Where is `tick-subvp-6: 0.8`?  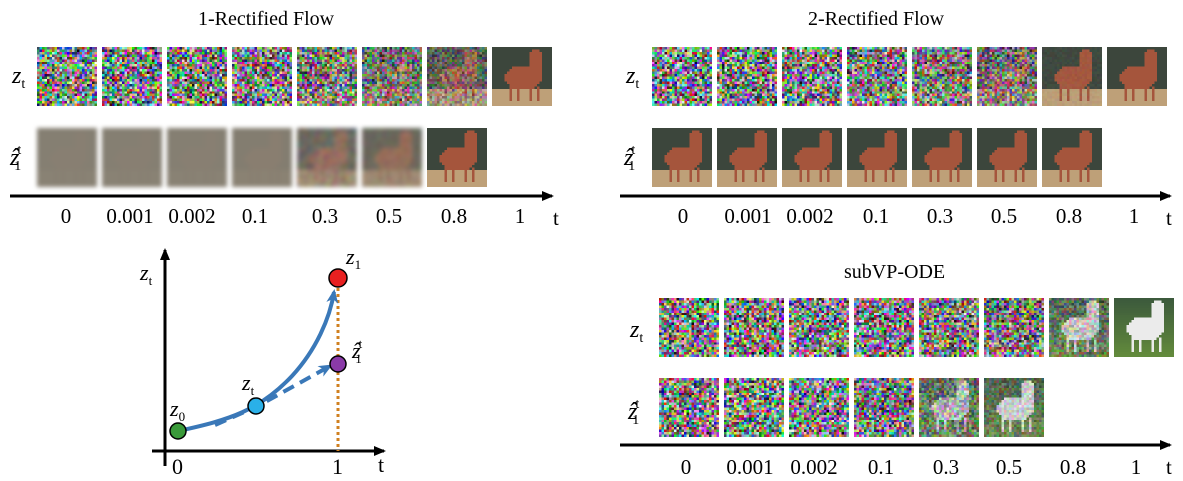
tick-subvp-6: 0.8 is located at coordinates (1073, 467).